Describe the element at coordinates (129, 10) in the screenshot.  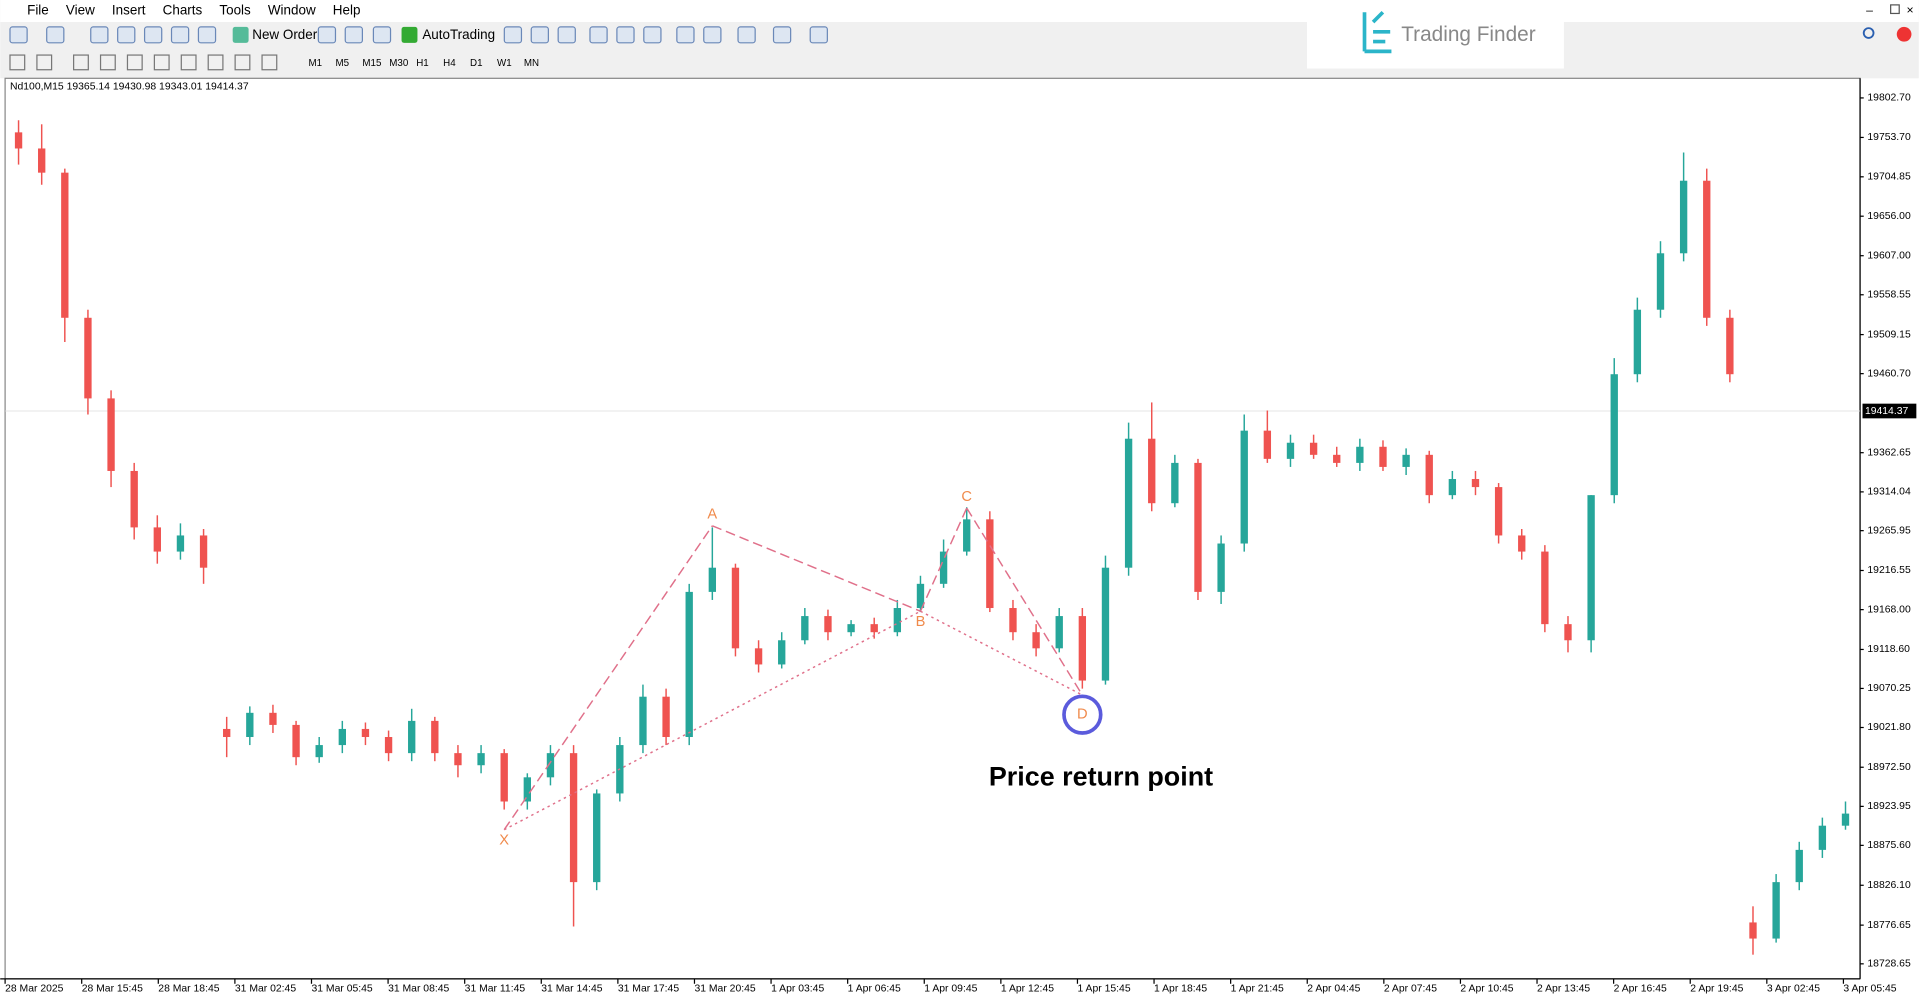
I see `menu-item: Insert` at that location.